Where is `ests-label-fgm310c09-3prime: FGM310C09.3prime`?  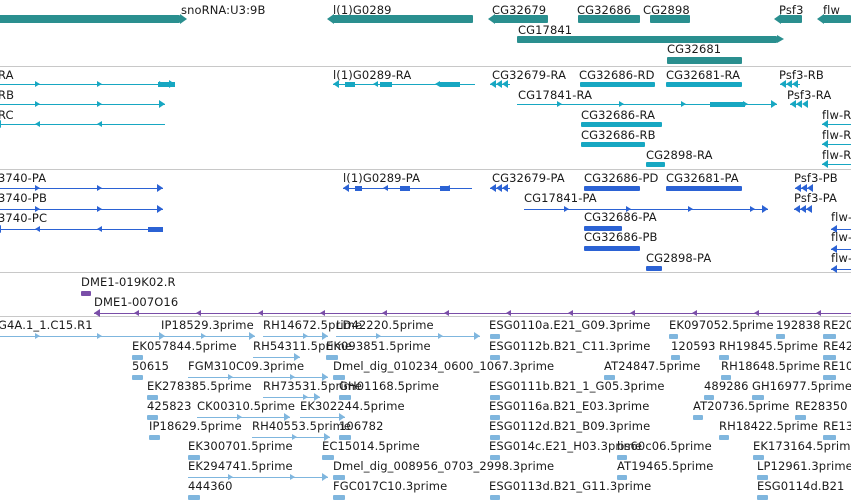
ests-label-fgm310c09-3prime: FGM310C09.3prime is located at coordinates (246, 366).